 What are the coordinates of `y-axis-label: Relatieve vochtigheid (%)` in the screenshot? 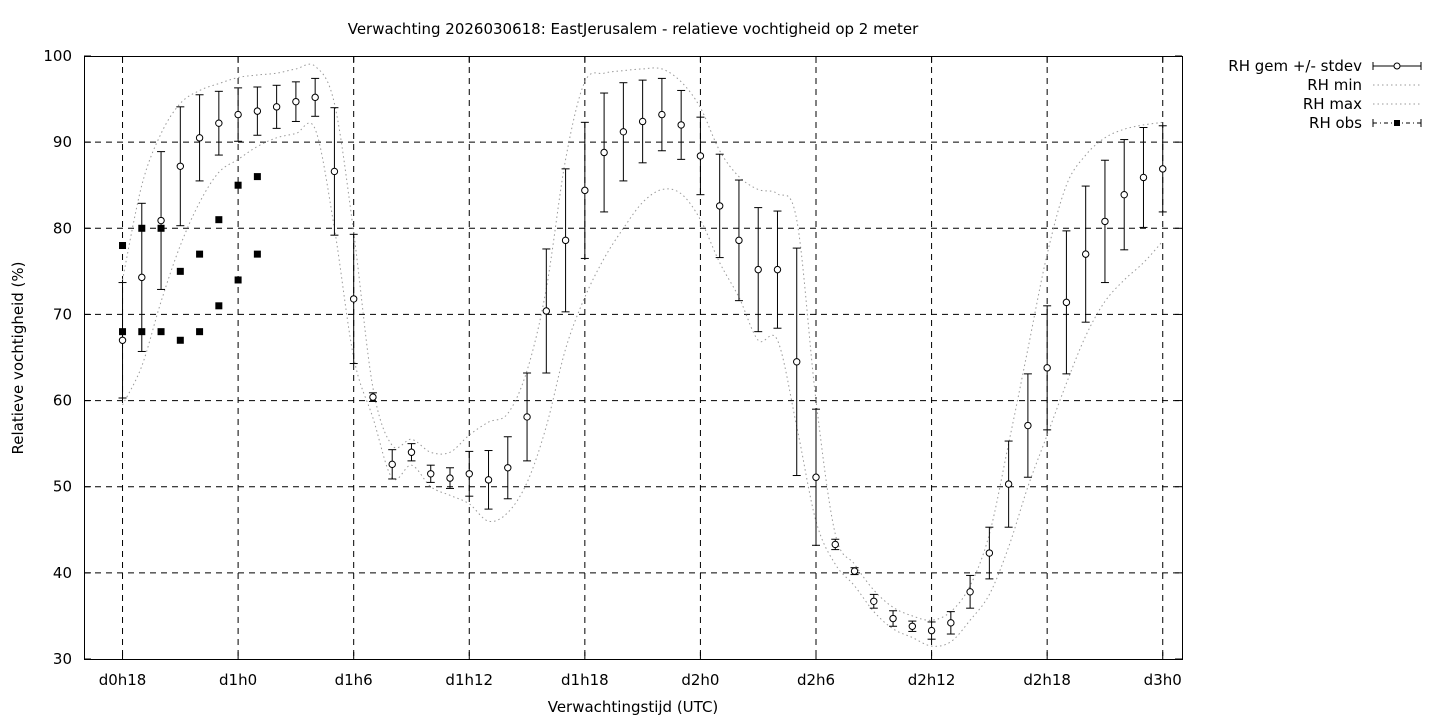 It's located at (18, 357).